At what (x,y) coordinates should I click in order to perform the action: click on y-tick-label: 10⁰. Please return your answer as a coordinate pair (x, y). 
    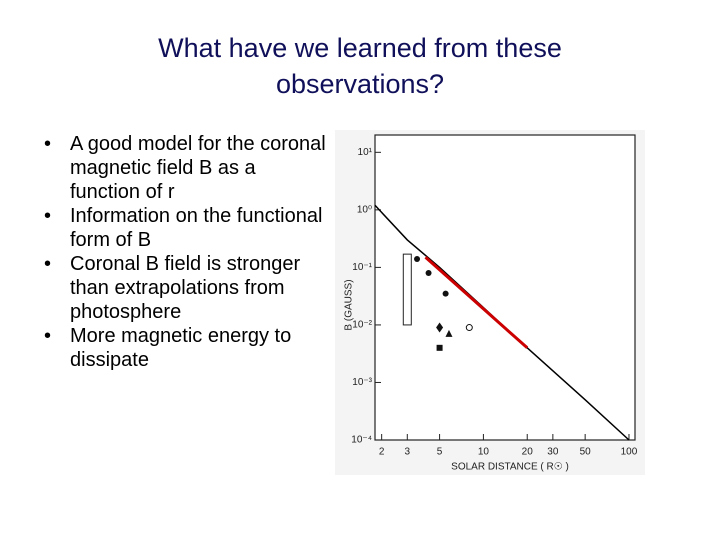
    Looking at the image, I should click on (364, 209).